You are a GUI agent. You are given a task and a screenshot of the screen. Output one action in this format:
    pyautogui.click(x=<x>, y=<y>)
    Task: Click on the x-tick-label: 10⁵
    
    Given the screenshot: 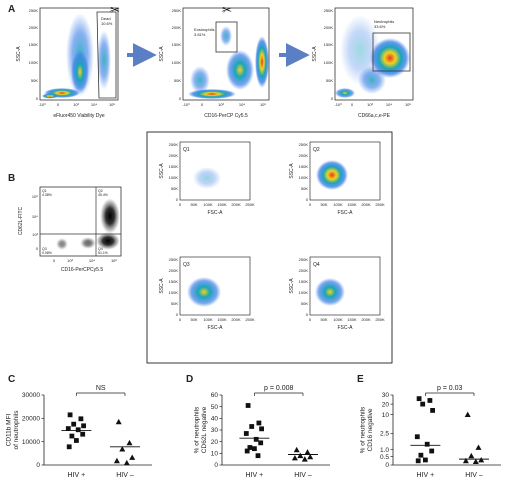 What is the action you would take?
    pyautogui.click(x=114, y=260)
    